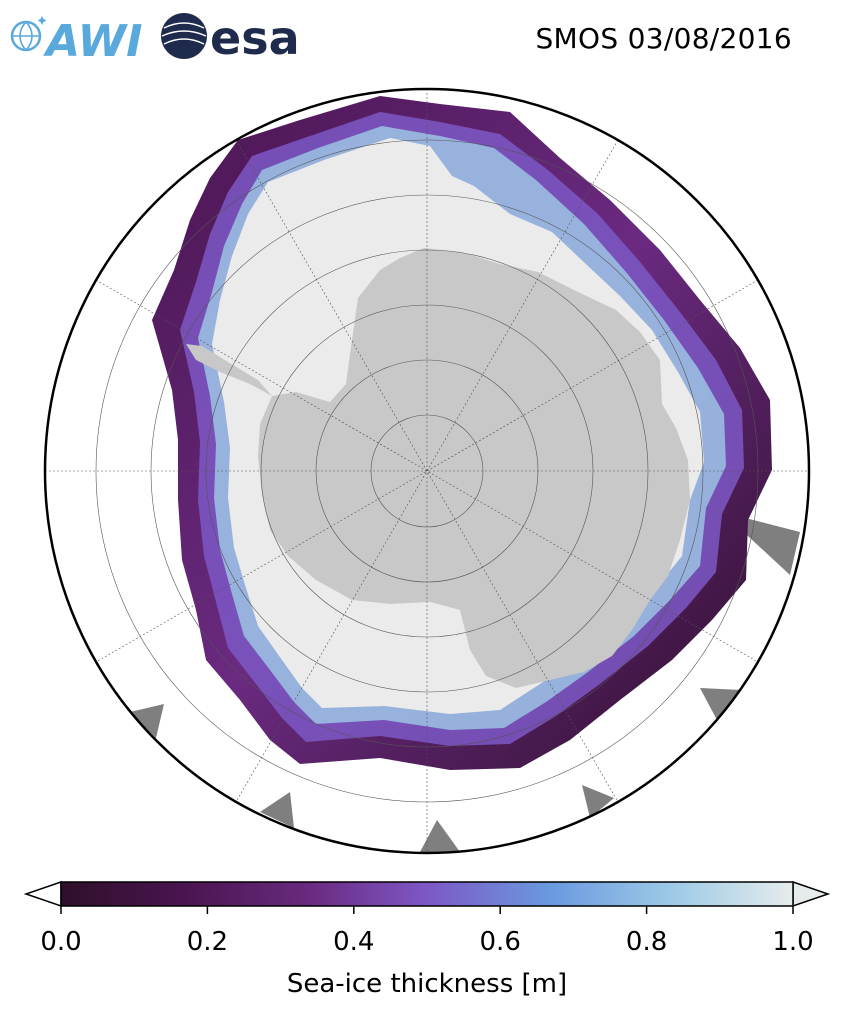  What do you see at coordinates (646, 942) in the screenshot?
I see `colorbar-tick-label: 0.8` at bounding box center [646, 942].